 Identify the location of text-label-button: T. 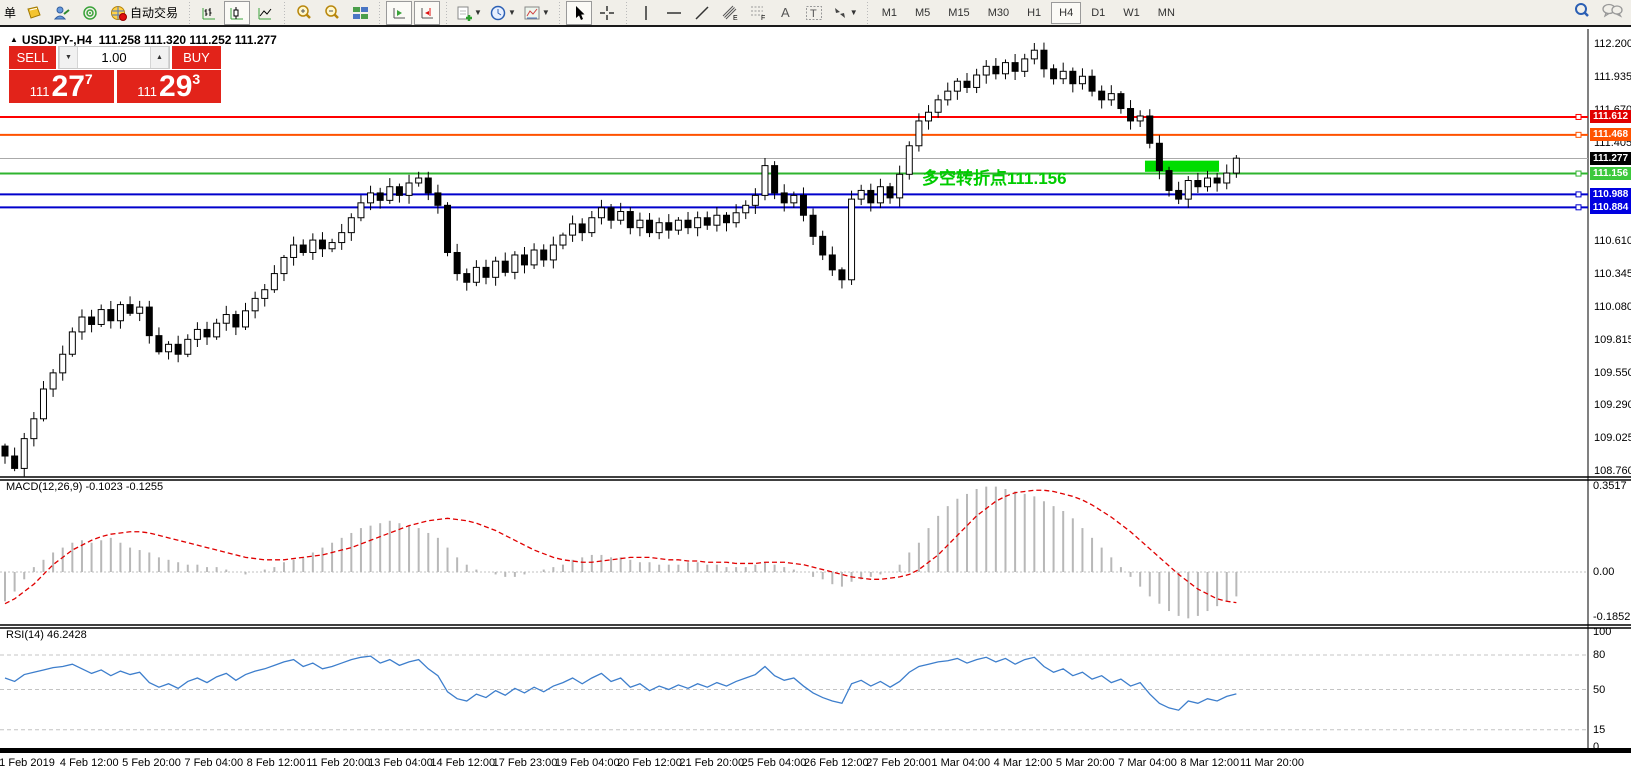
(814, 13).